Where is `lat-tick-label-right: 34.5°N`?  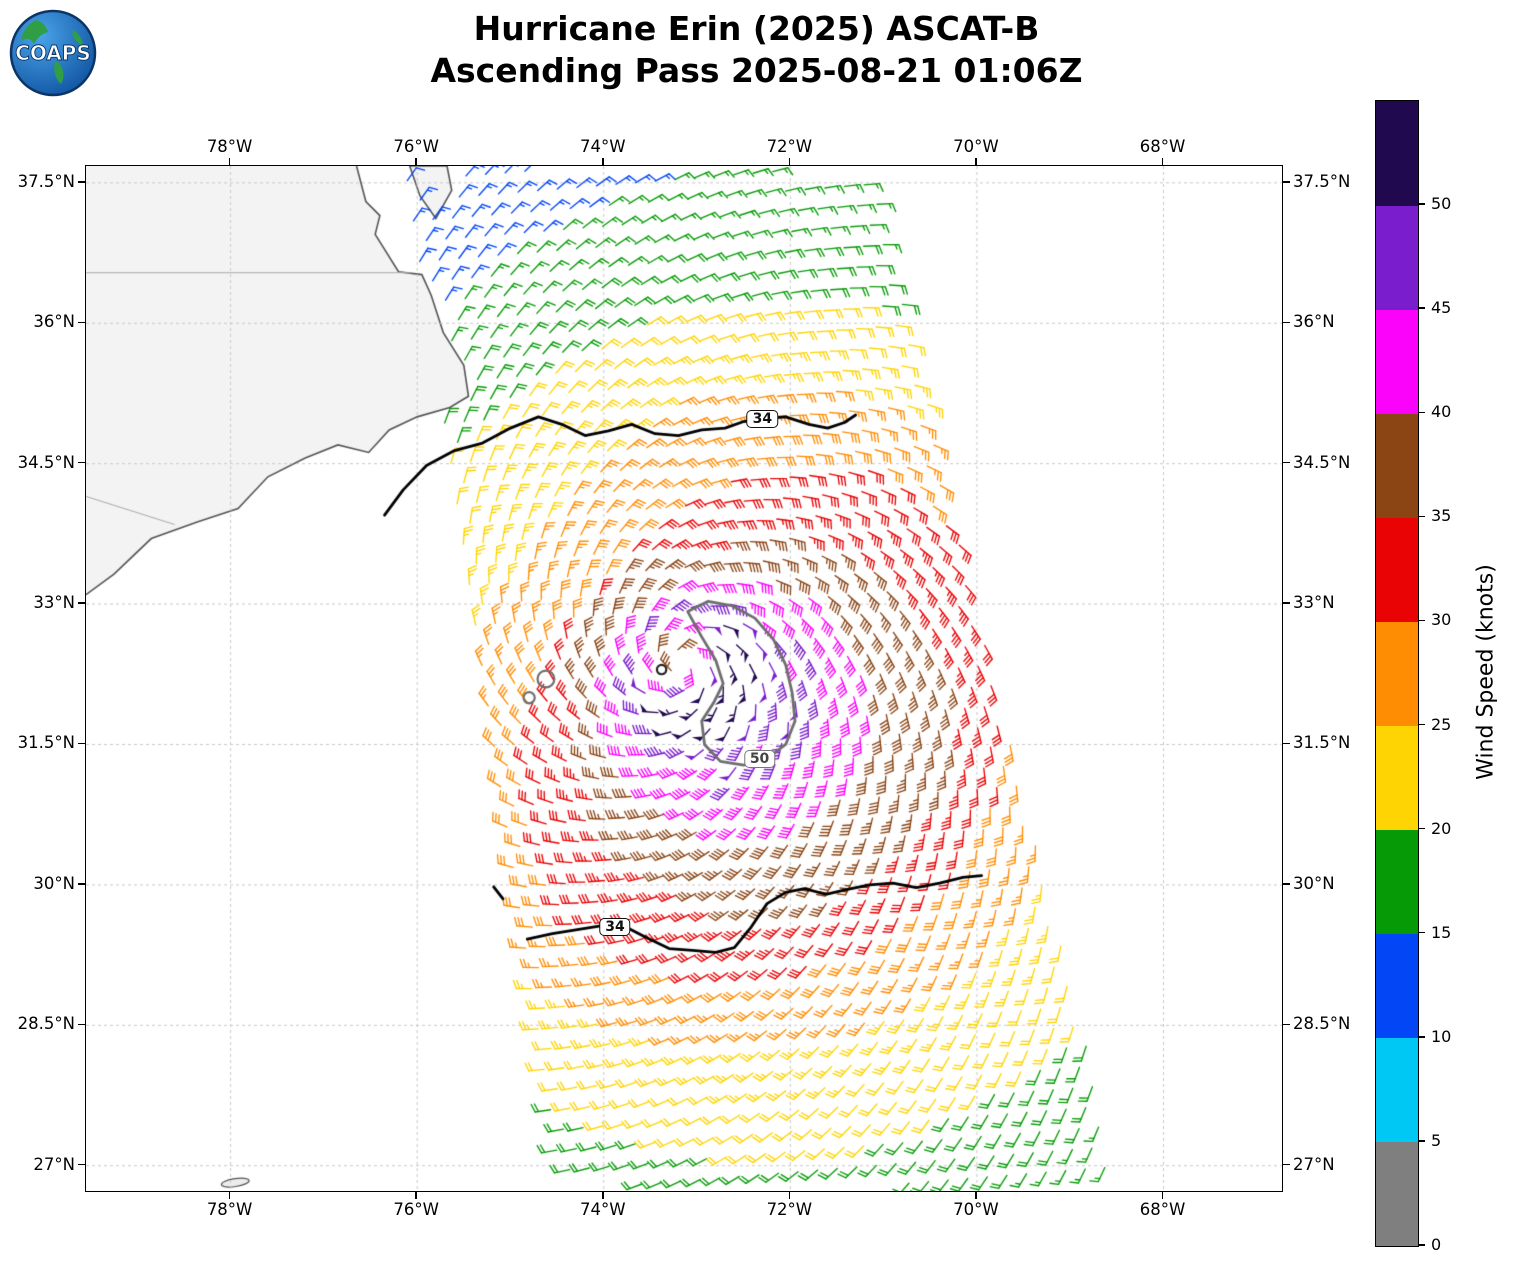 lat-tick-label-right: 34.5°N is located at coordinates (1322, 462).